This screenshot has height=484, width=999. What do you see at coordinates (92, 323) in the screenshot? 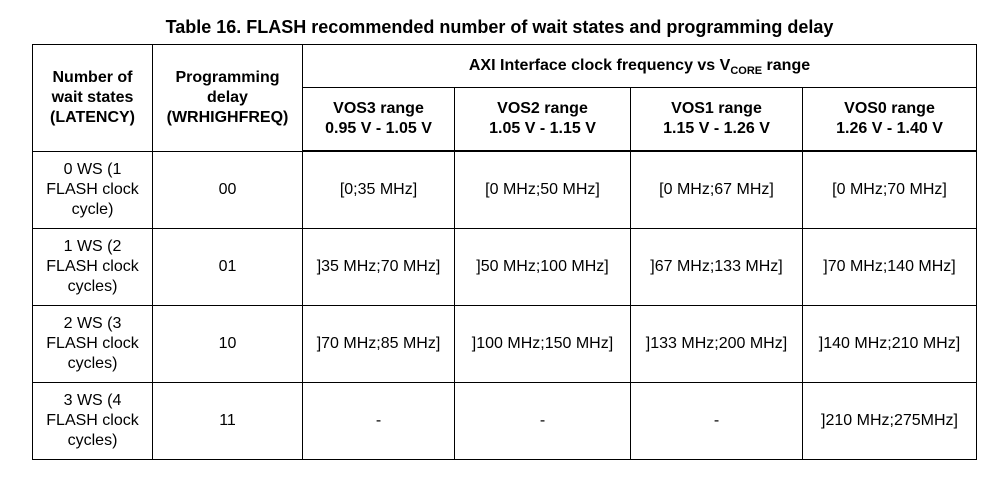
I see `wait-states-line: 2 WS (3` at bounding box center [92, 323].